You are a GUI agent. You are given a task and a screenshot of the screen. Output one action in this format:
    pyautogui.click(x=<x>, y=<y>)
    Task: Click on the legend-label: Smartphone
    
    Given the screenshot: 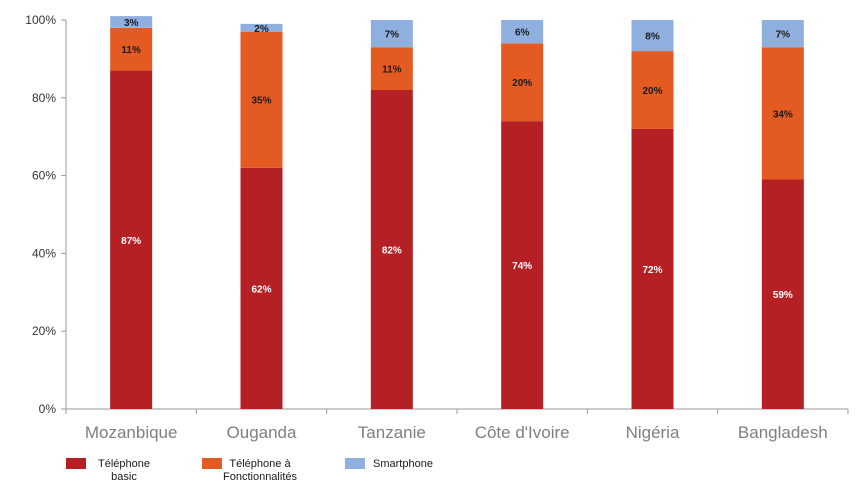 What is the action you would take?
    pyautogui.click(x=403, y=464)
    